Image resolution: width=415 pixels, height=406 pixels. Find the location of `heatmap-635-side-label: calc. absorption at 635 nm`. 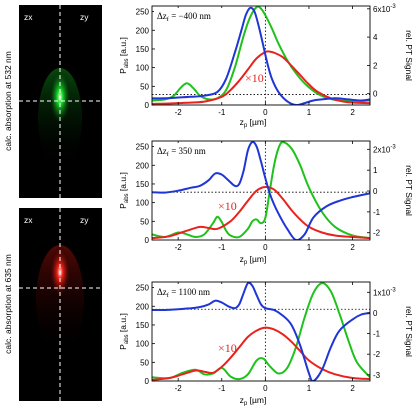

heatmap-635-side-label: calc. absorption at 635 nm is located at coordinates (8, 304).